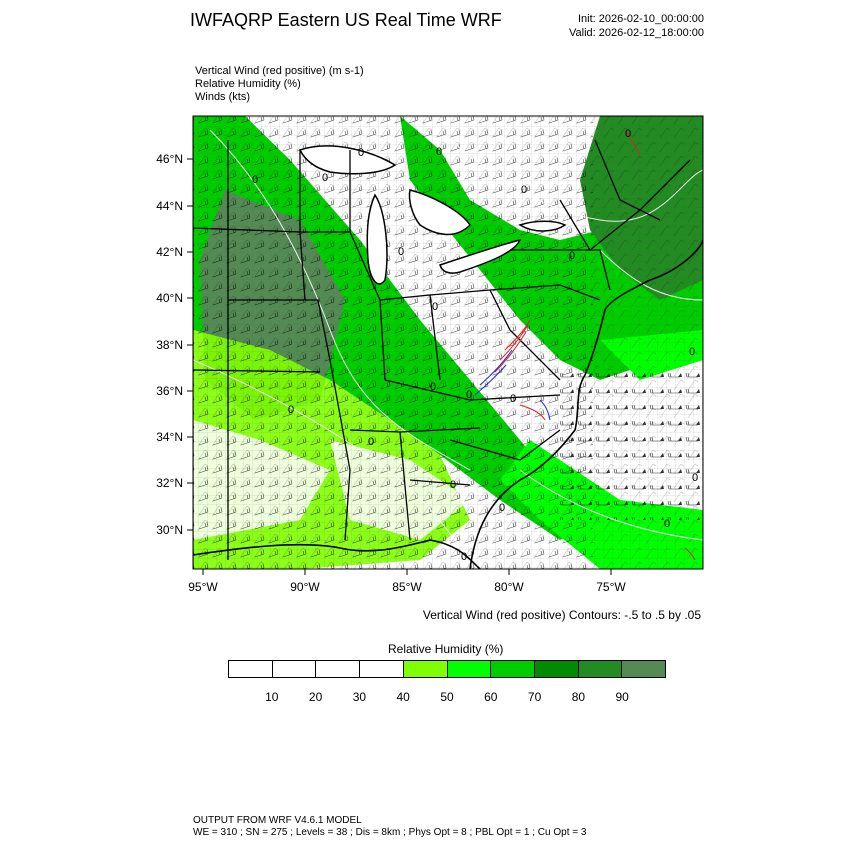 This screenshot has width=850, height=850. Describe the element at coordinates (542, 226) in the screenshot. I see `lake-ontario` at that location.